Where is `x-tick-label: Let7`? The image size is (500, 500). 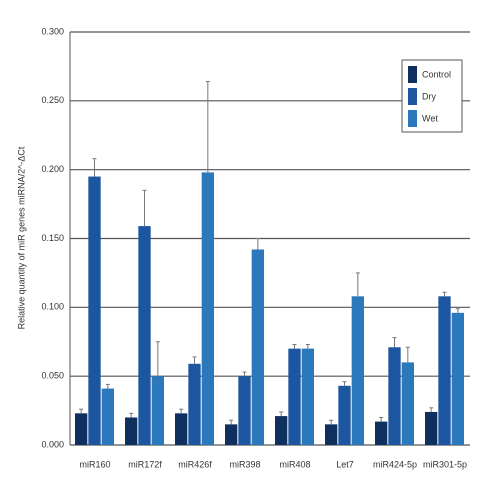 x-tick-label: Let7 is located at coordinates (345, 464).